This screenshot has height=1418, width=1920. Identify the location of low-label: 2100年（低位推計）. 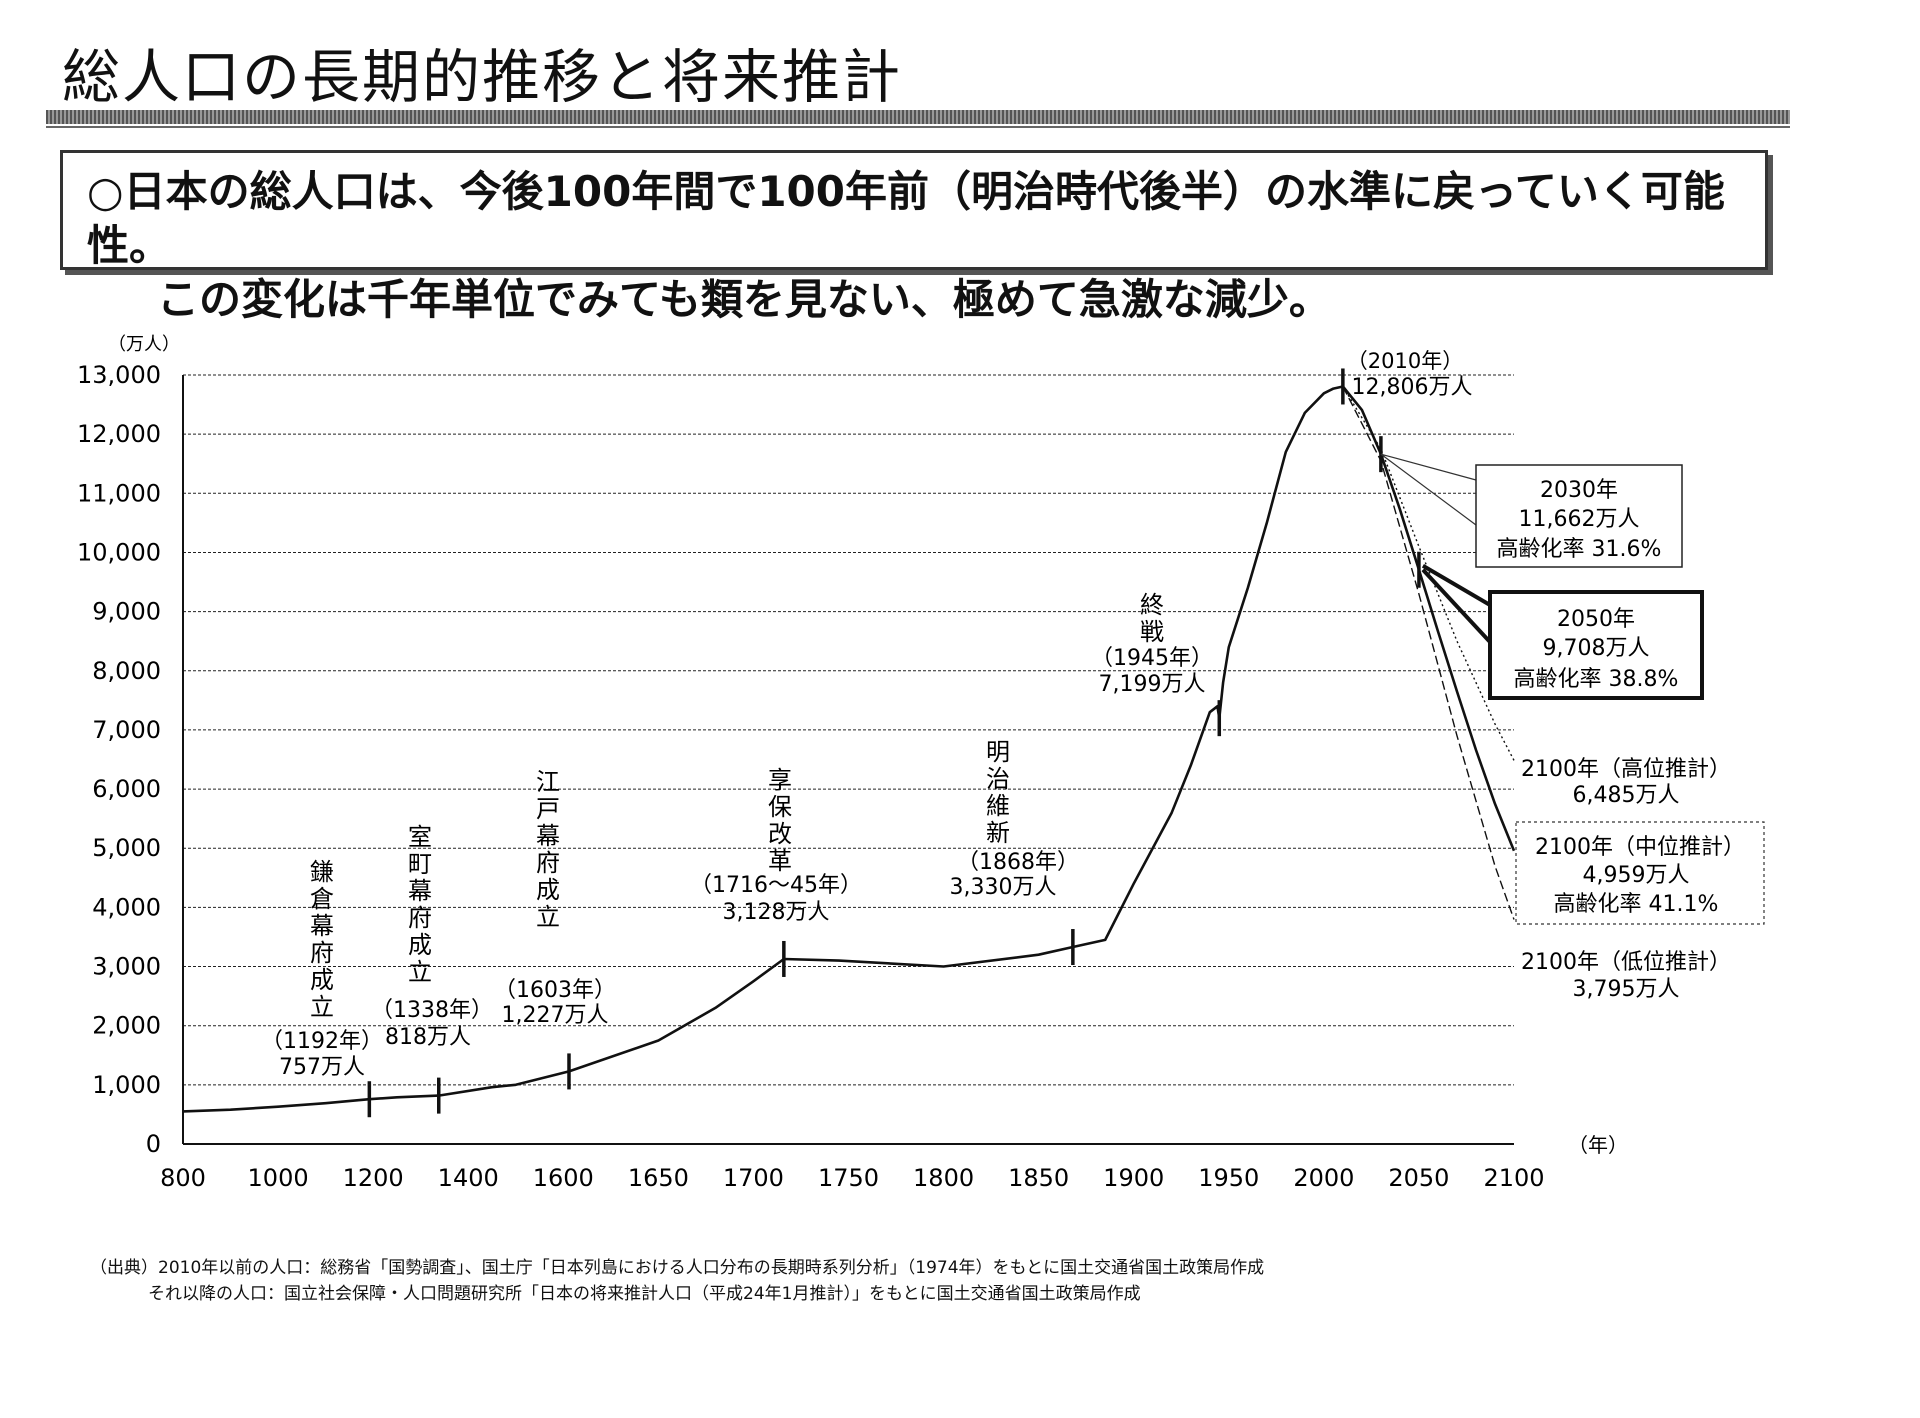
(1626, 962).